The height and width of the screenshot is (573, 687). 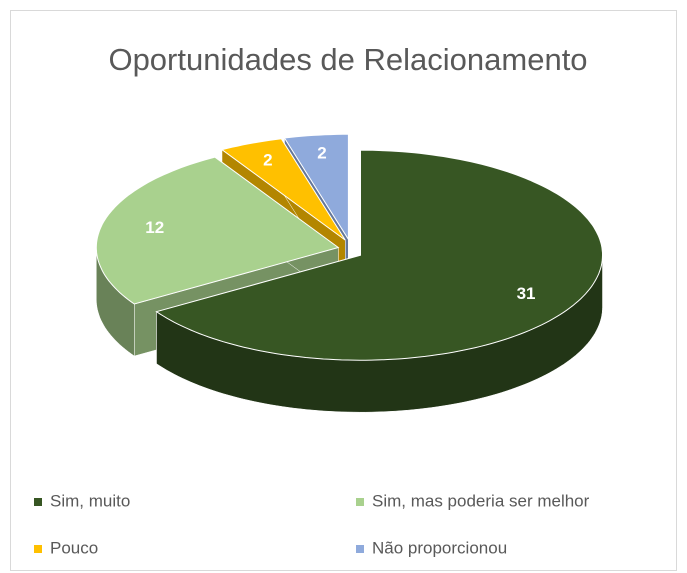 I want to click on data-label: 12, so click(x=154, y=227).